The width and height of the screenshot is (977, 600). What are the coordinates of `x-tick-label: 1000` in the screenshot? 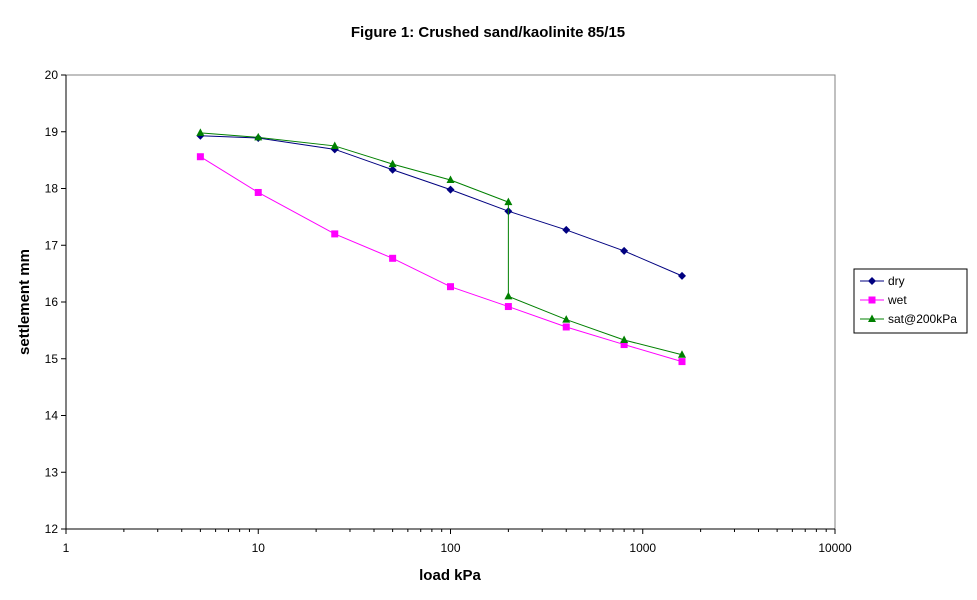 It's located at (642, 548).